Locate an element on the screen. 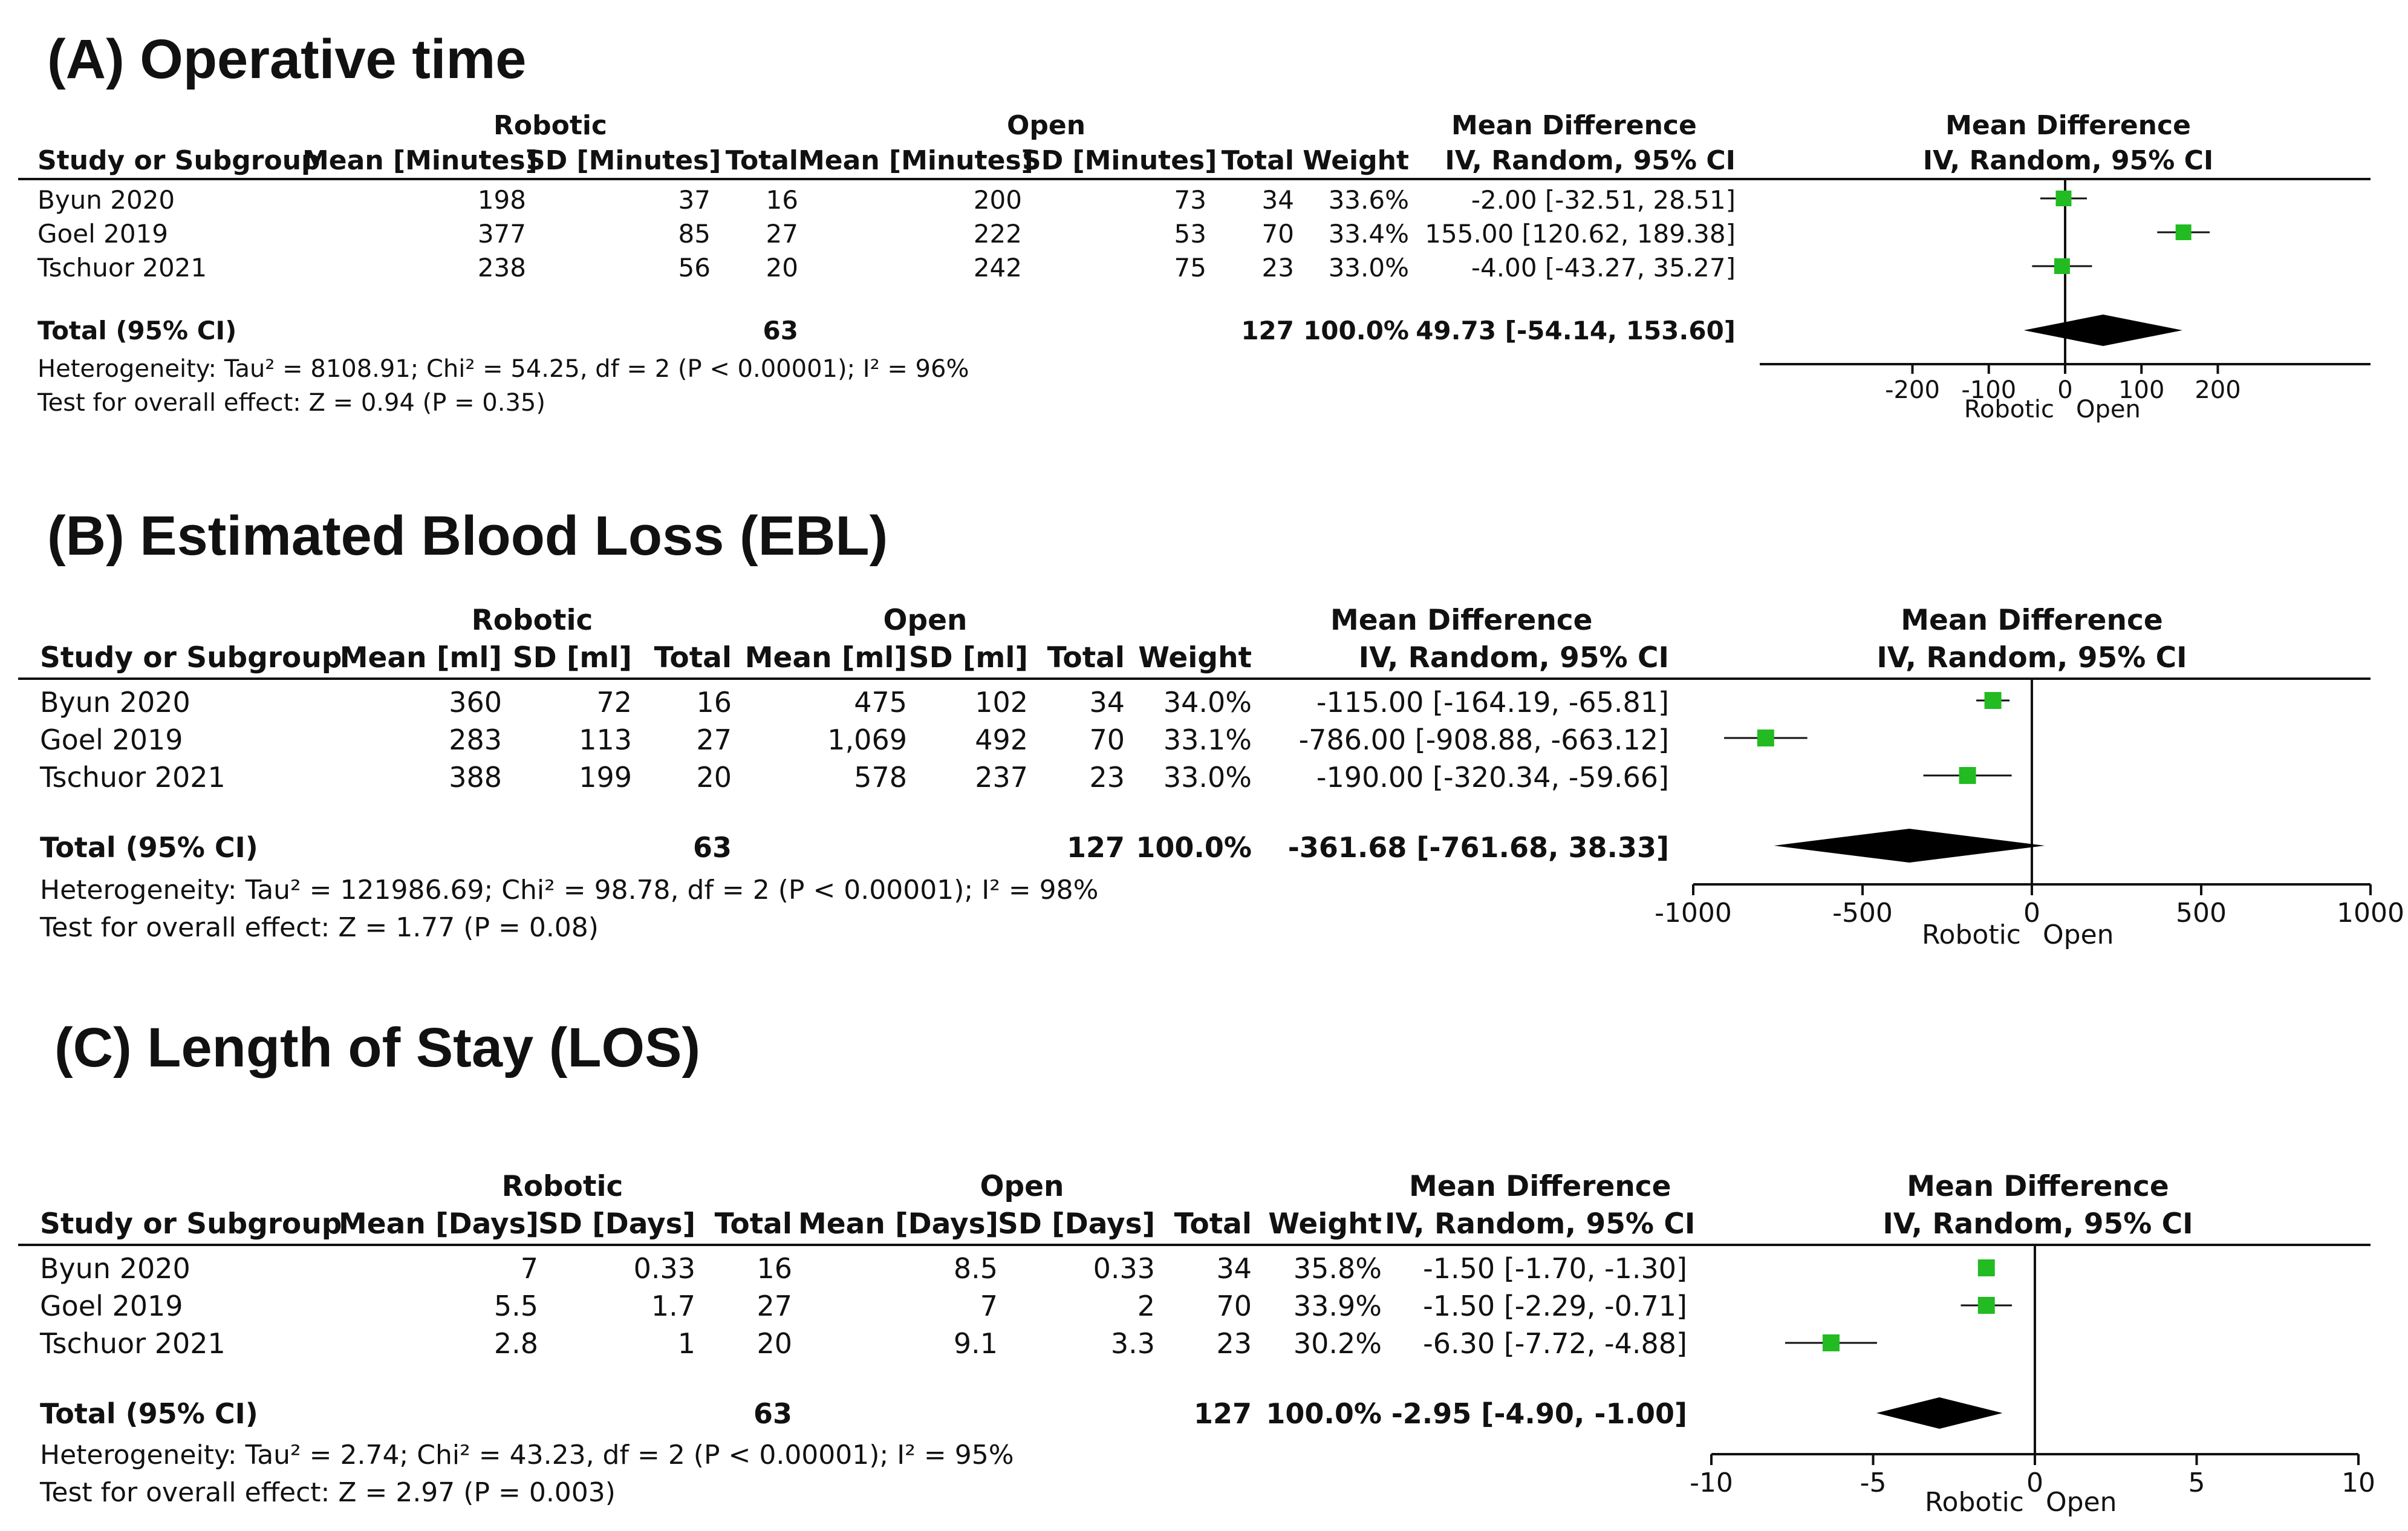  row-open-mean: 222 is located at coordinates (997, 234).